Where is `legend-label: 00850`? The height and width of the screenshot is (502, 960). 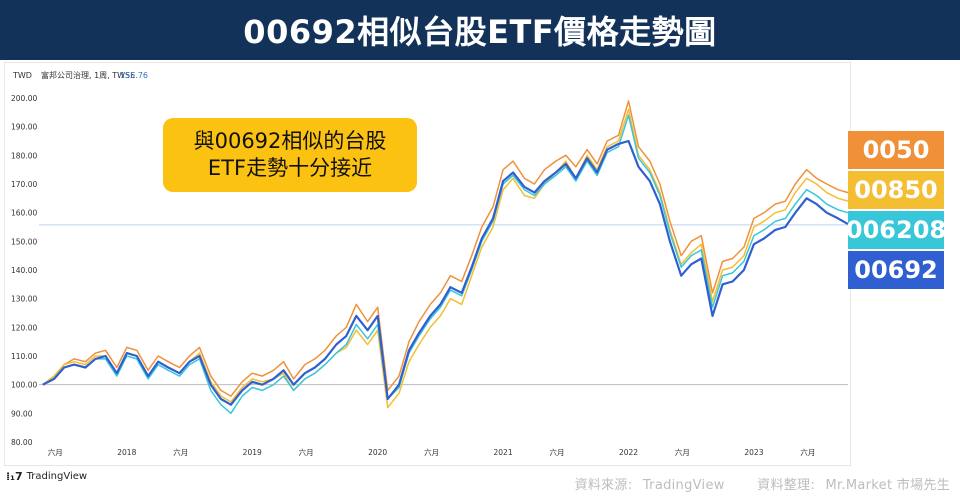
legend-label: 00850 is located at coordinates (896, 190).